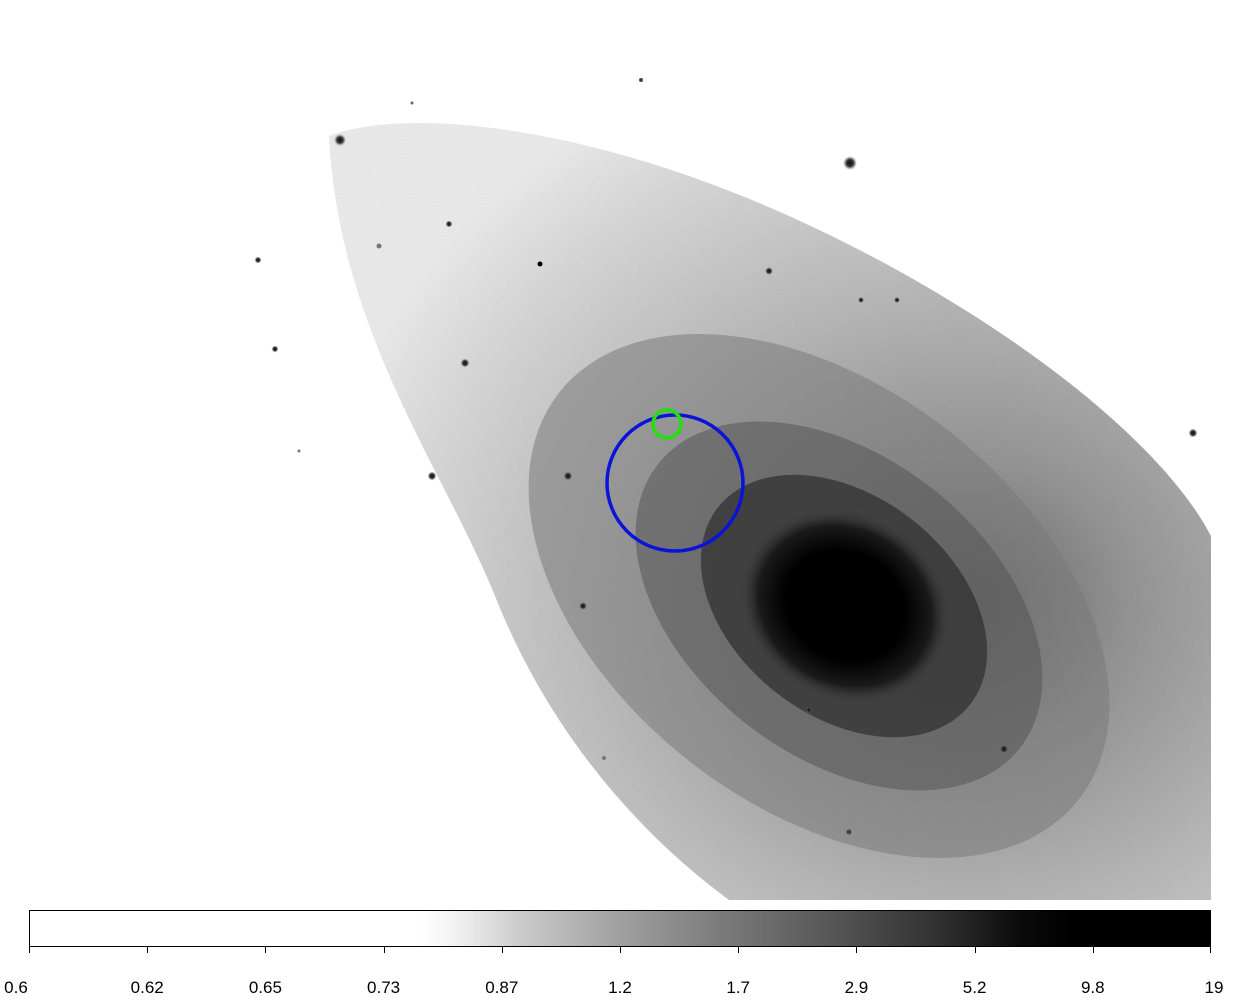 This screenshot has height=1004, width=1233. Describe the element at coordinates (1214, 987) in the screenshot. I see `colorbar-tick-label: 19` at that location.